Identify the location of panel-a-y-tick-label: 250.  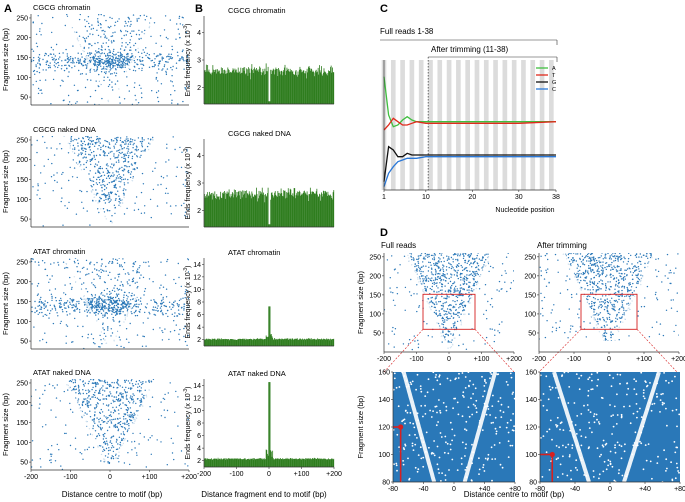
(22, 383).